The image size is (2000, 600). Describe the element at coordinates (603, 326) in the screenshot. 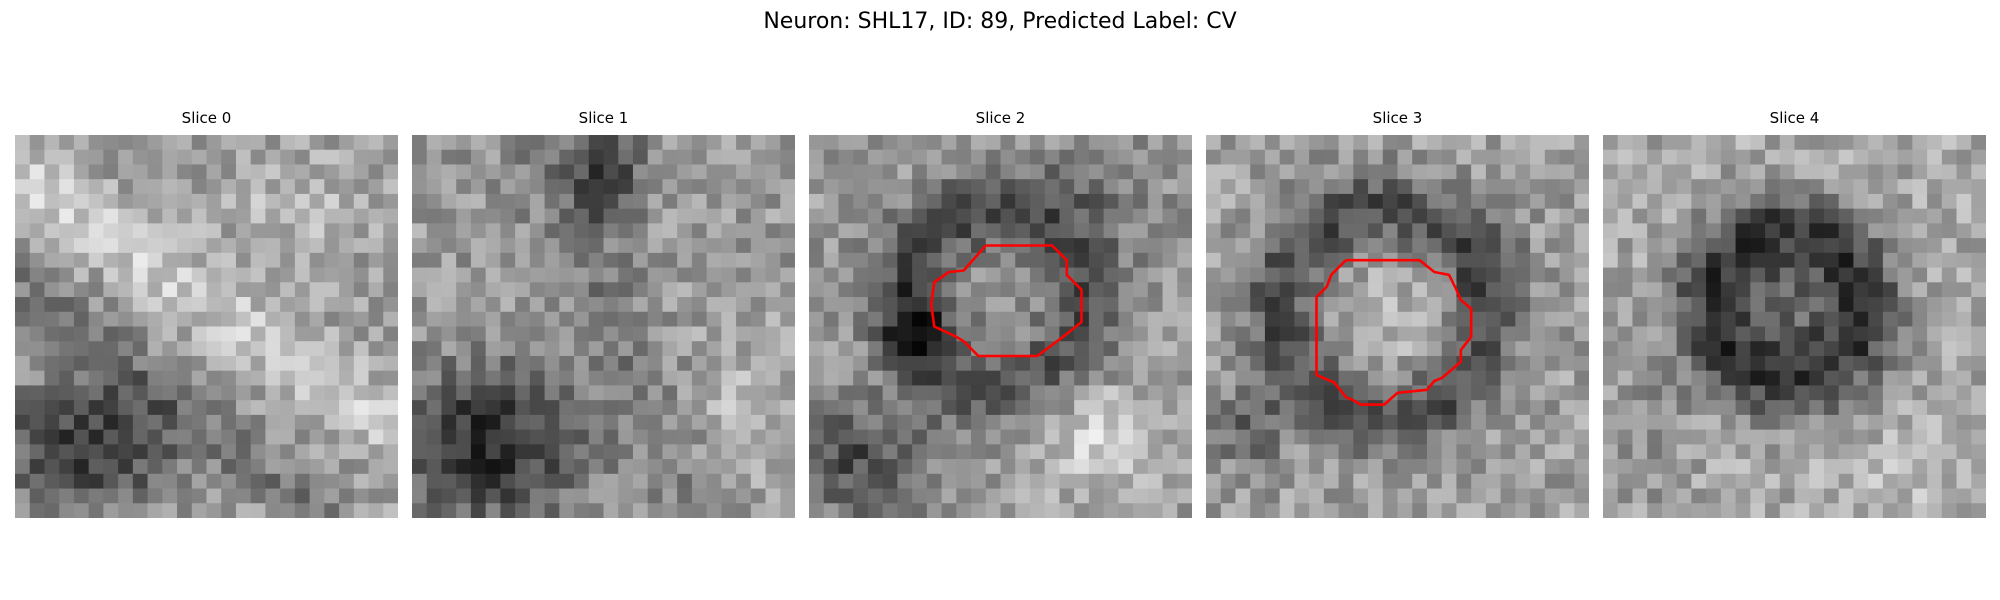

I see `slice-image` at that location.